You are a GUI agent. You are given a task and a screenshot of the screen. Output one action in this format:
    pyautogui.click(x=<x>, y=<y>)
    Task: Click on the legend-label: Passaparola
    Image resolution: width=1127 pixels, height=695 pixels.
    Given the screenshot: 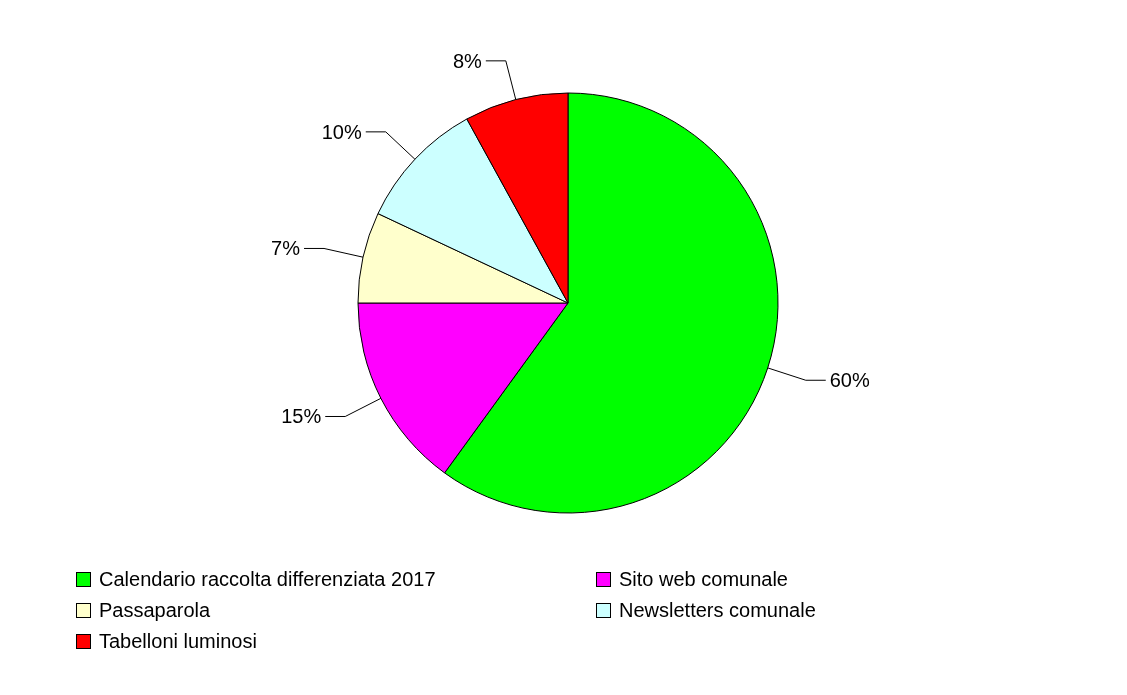 What is the action you would take?
    pyautogui.click(x=155, y=610)
    